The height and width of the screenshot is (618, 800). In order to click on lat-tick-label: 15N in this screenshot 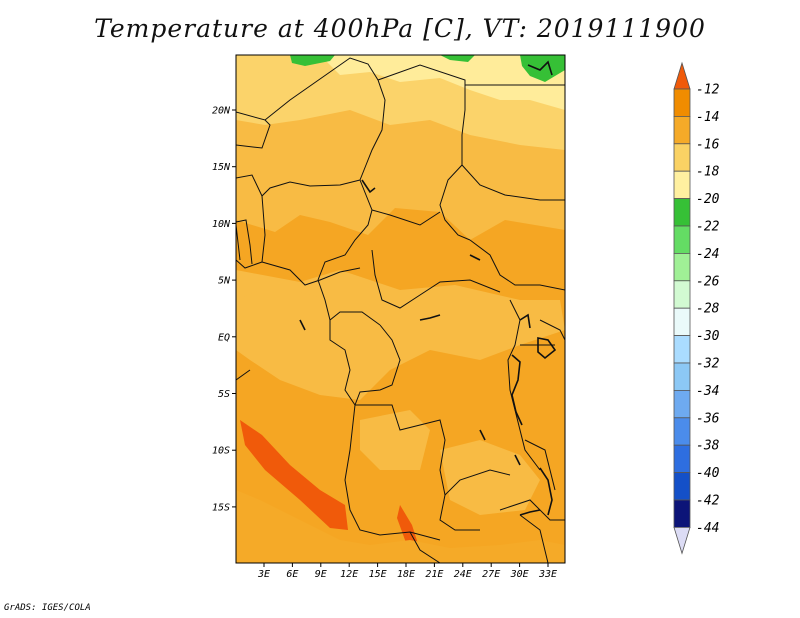, I will do `click(221, 167)`.